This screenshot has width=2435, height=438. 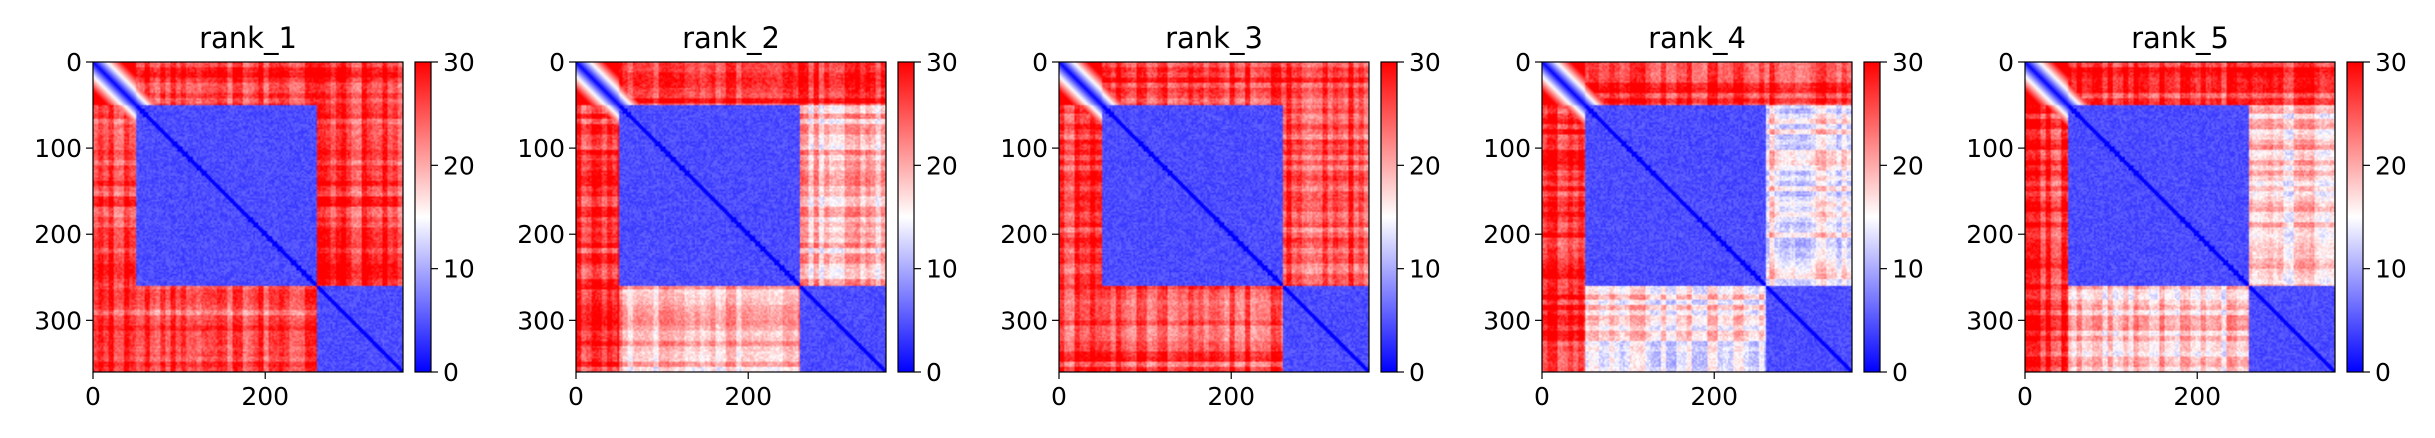 What do you see at coordinates (1697, 38) in the screenshot?
I see `panel-title: rank_4` at bounding box center [1697, 38].